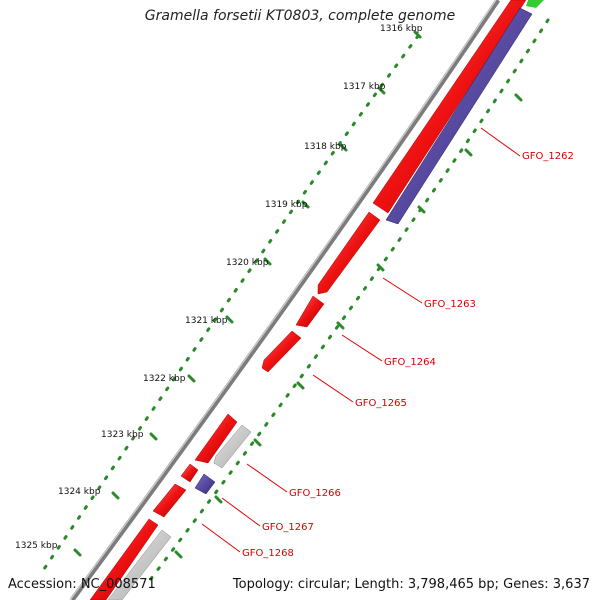 This screenshot has width=600, height=600. Describe the element at coordinates (450, 304) in the screenshot. I see `gene-label: GFO_1263` at that location.